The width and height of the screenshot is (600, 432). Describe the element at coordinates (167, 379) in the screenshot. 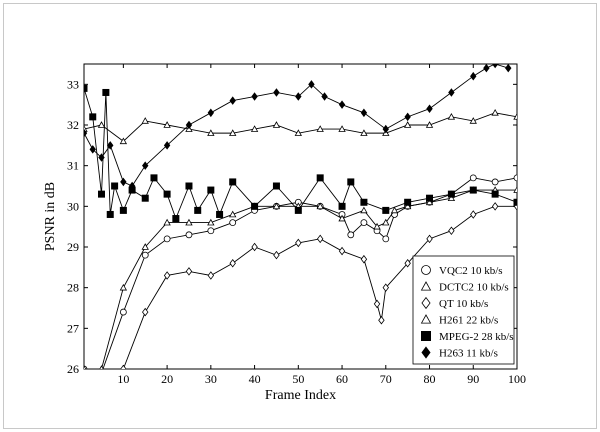

I see `x-tick-label: 20` at that location.